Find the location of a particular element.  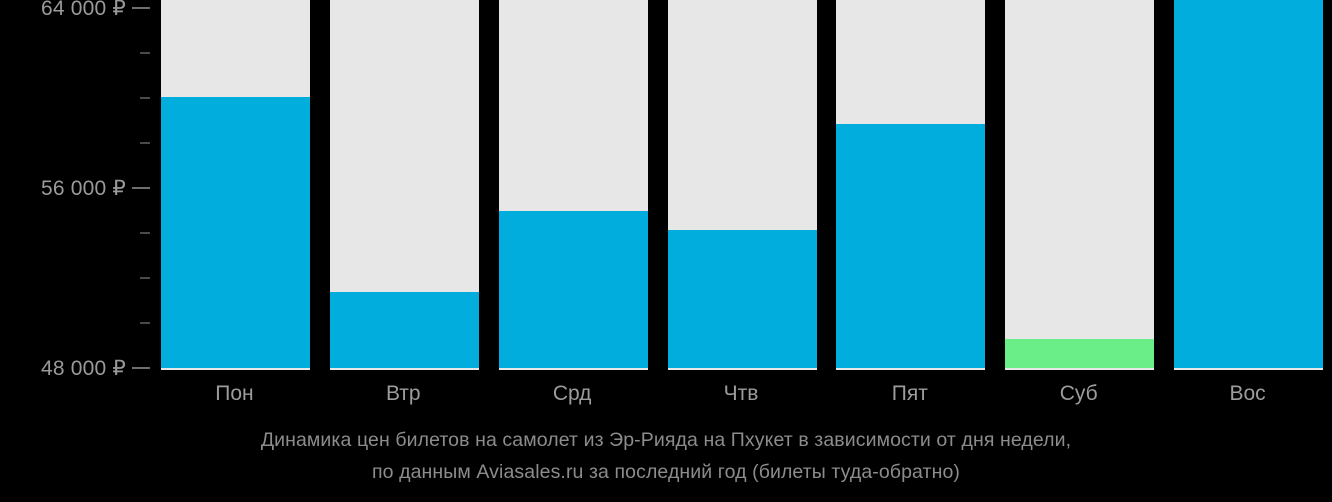

x-axis-label-4: Чтв is located at coordinates (741, 393).